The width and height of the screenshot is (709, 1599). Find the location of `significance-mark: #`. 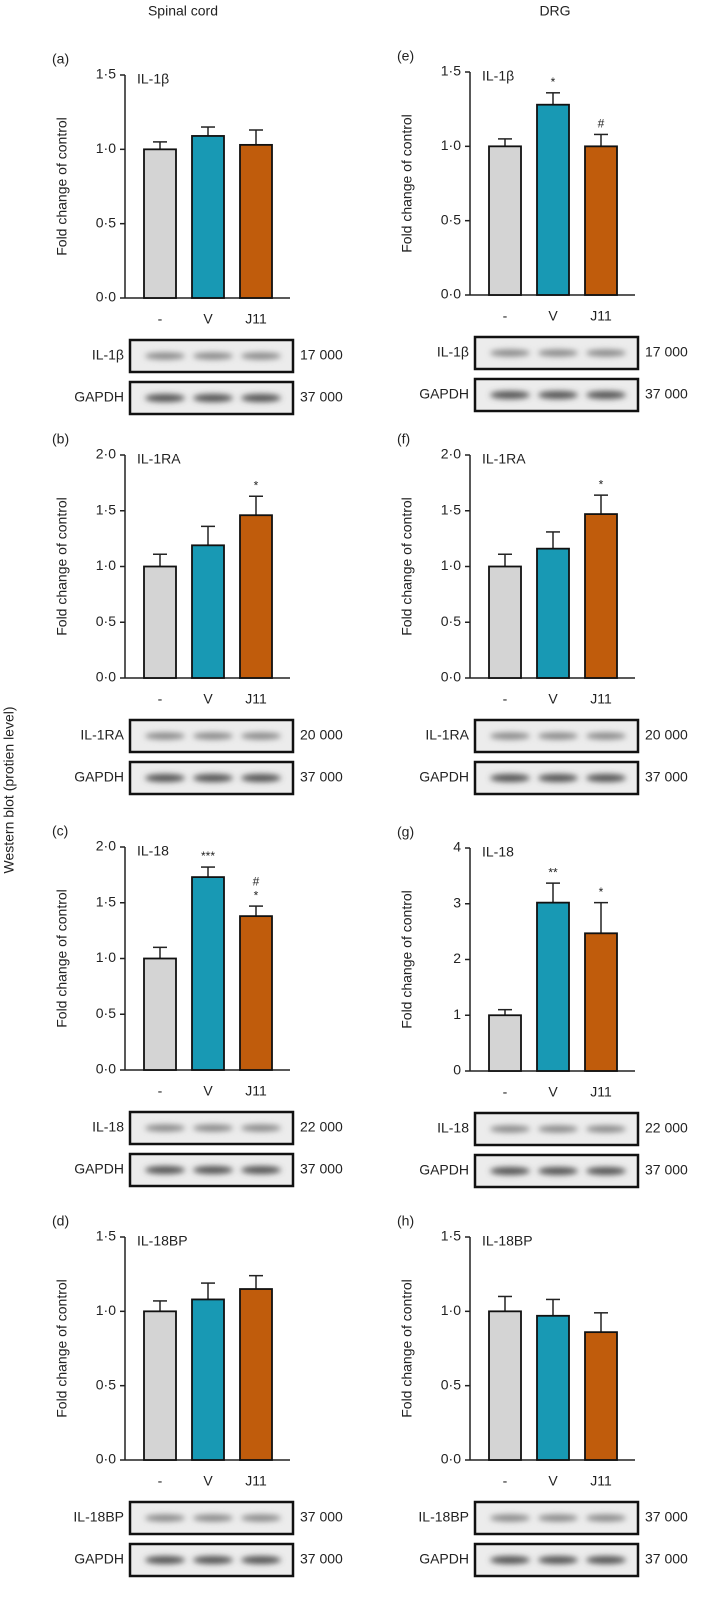

significance-mark: # is located at coordinates (256, 881).